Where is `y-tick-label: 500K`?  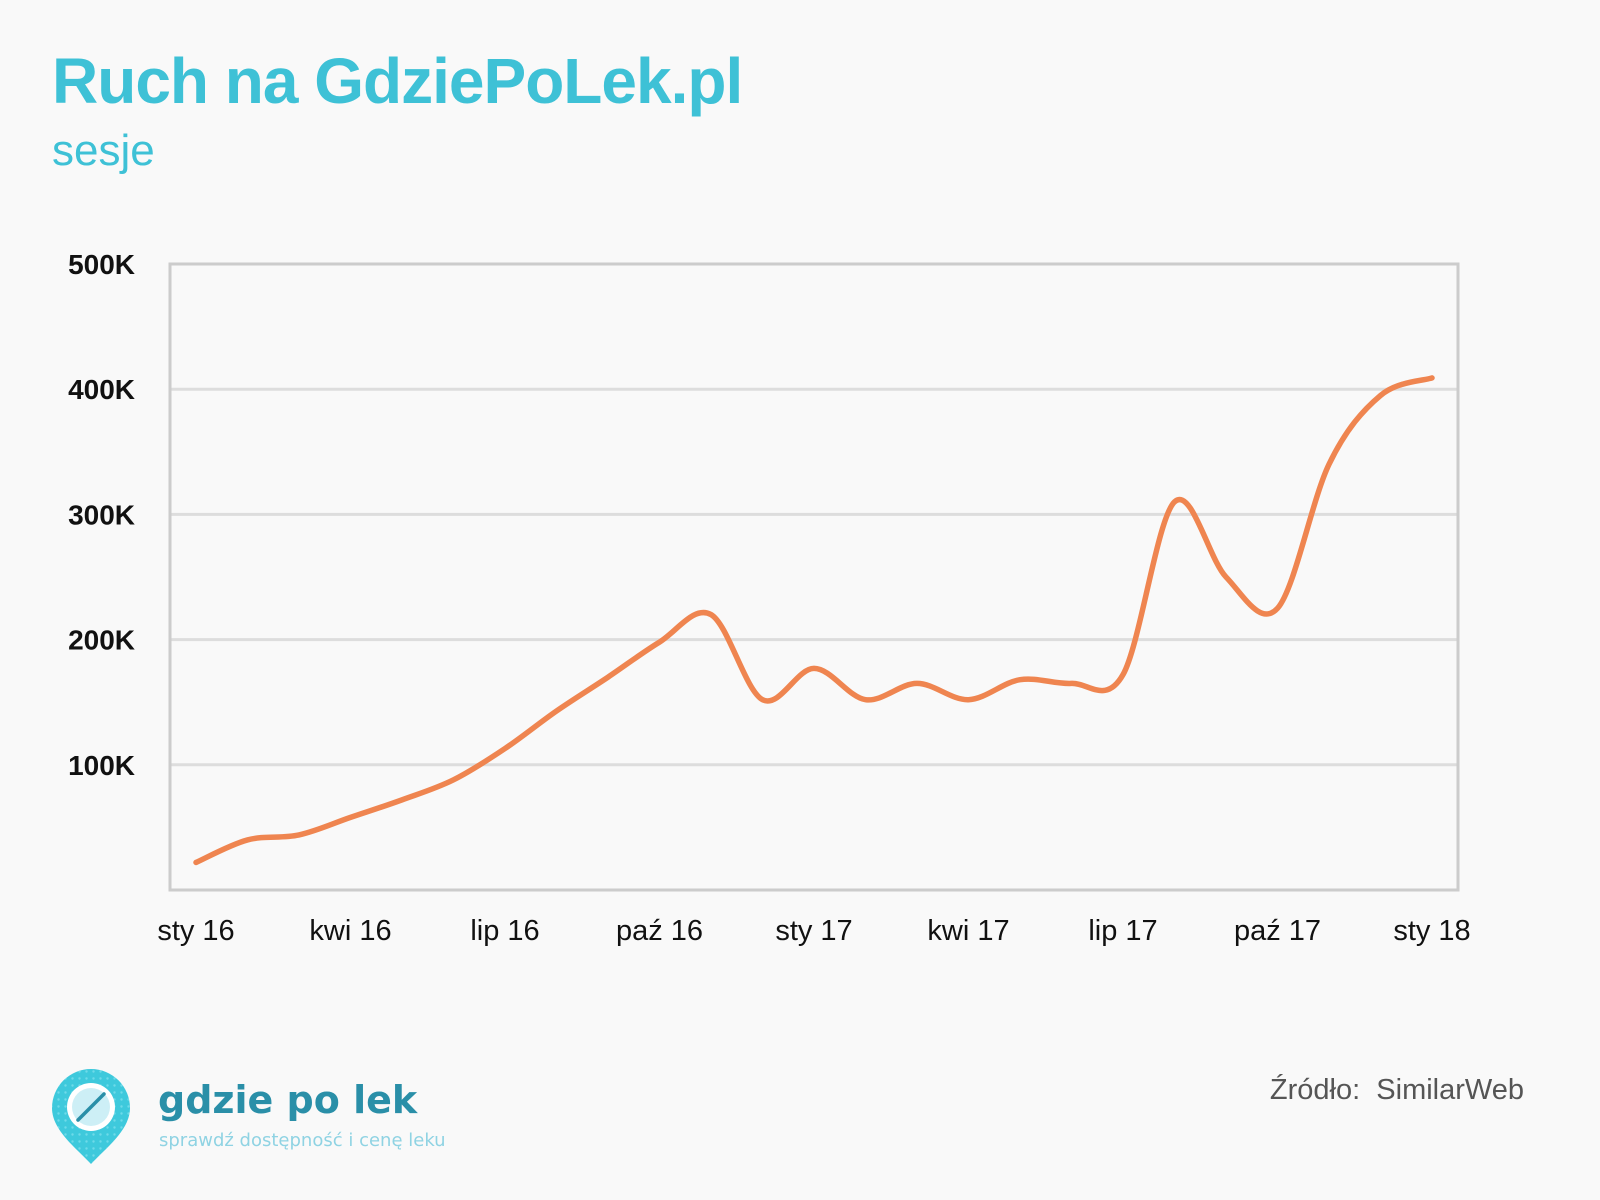 y-tick-label: 500K is located at coordinates (101, 264).